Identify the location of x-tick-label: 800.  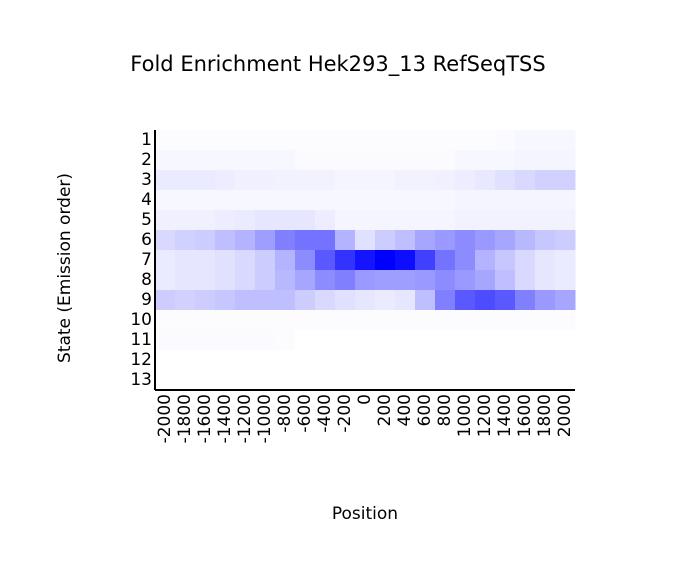
(445, 410).